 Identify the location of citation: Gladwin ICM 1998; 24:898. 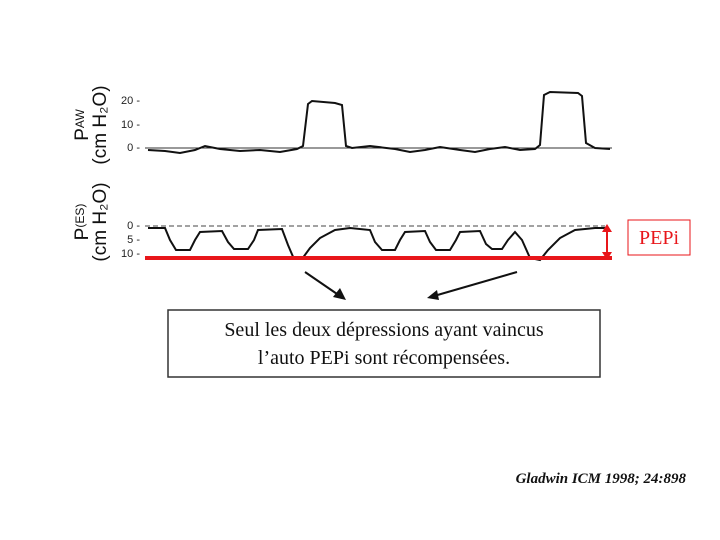
(601, 479).